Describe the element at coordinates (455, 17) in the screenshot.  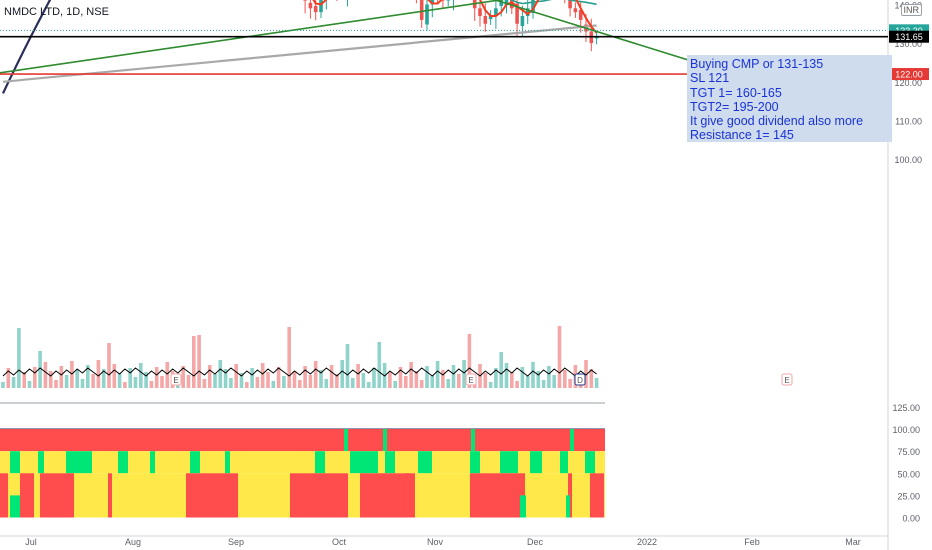
I see `ema-line` at that location.